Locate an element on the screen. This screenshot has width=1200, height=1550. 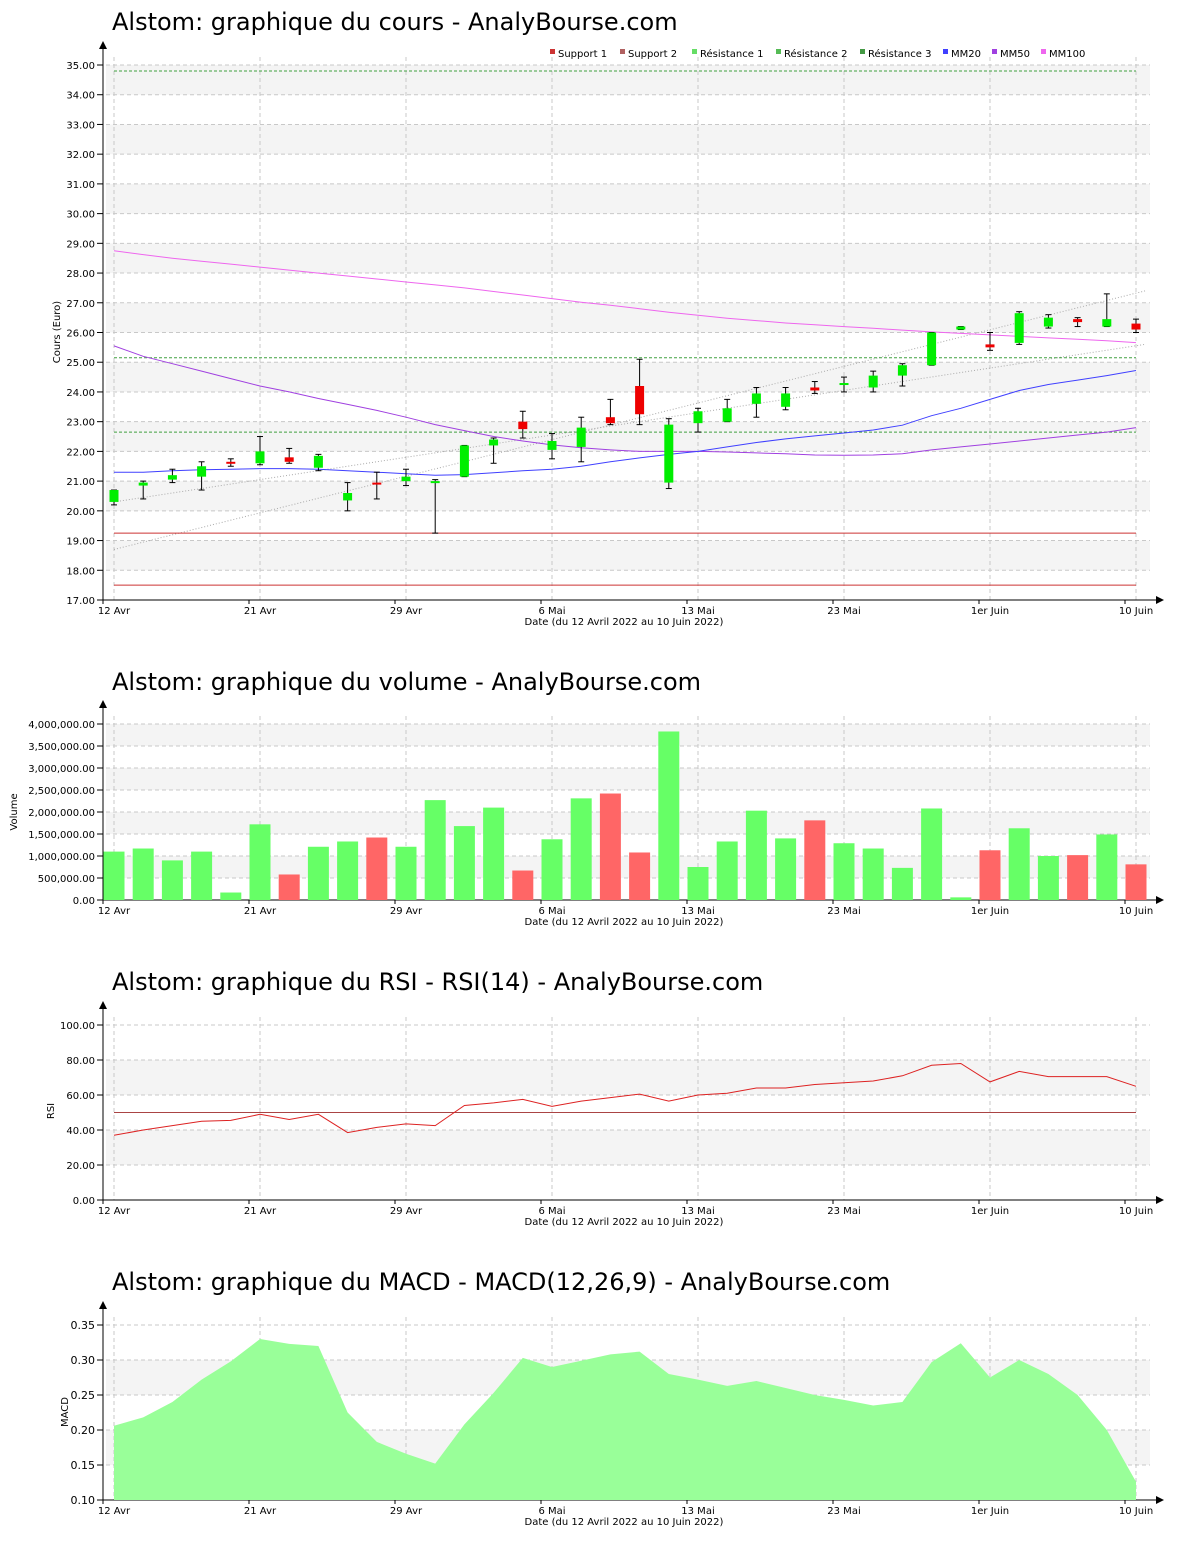
y-tick-label: 28.00 is located at coordinates (80, 274).